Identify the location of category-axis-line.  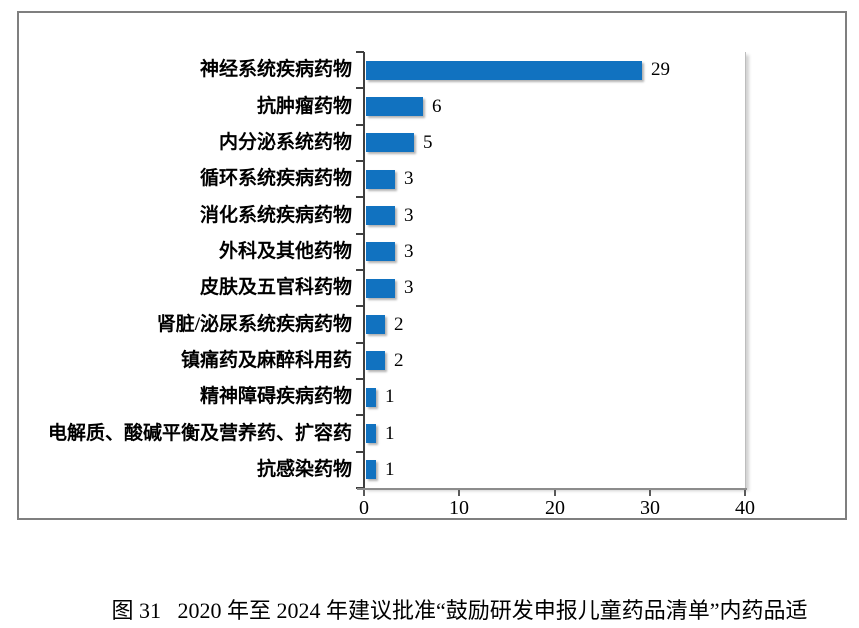
(364, 271).